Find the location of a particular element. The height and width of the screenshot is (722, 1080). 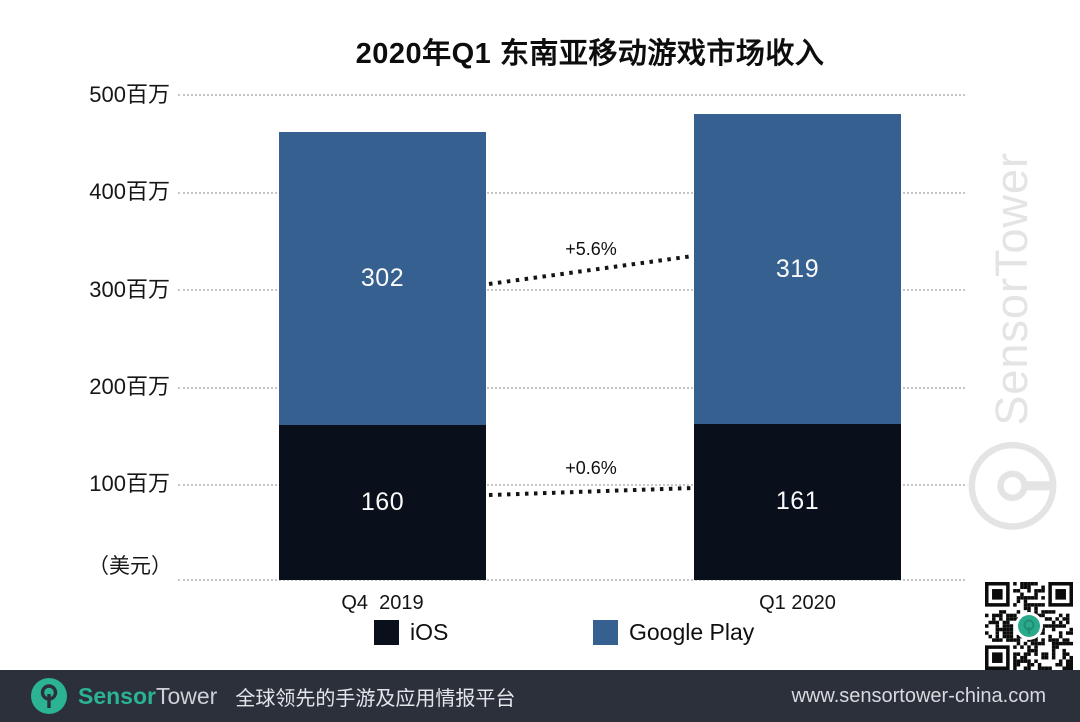

bar-q4-2019-ios: 160 is located at coordinates (382, 502).